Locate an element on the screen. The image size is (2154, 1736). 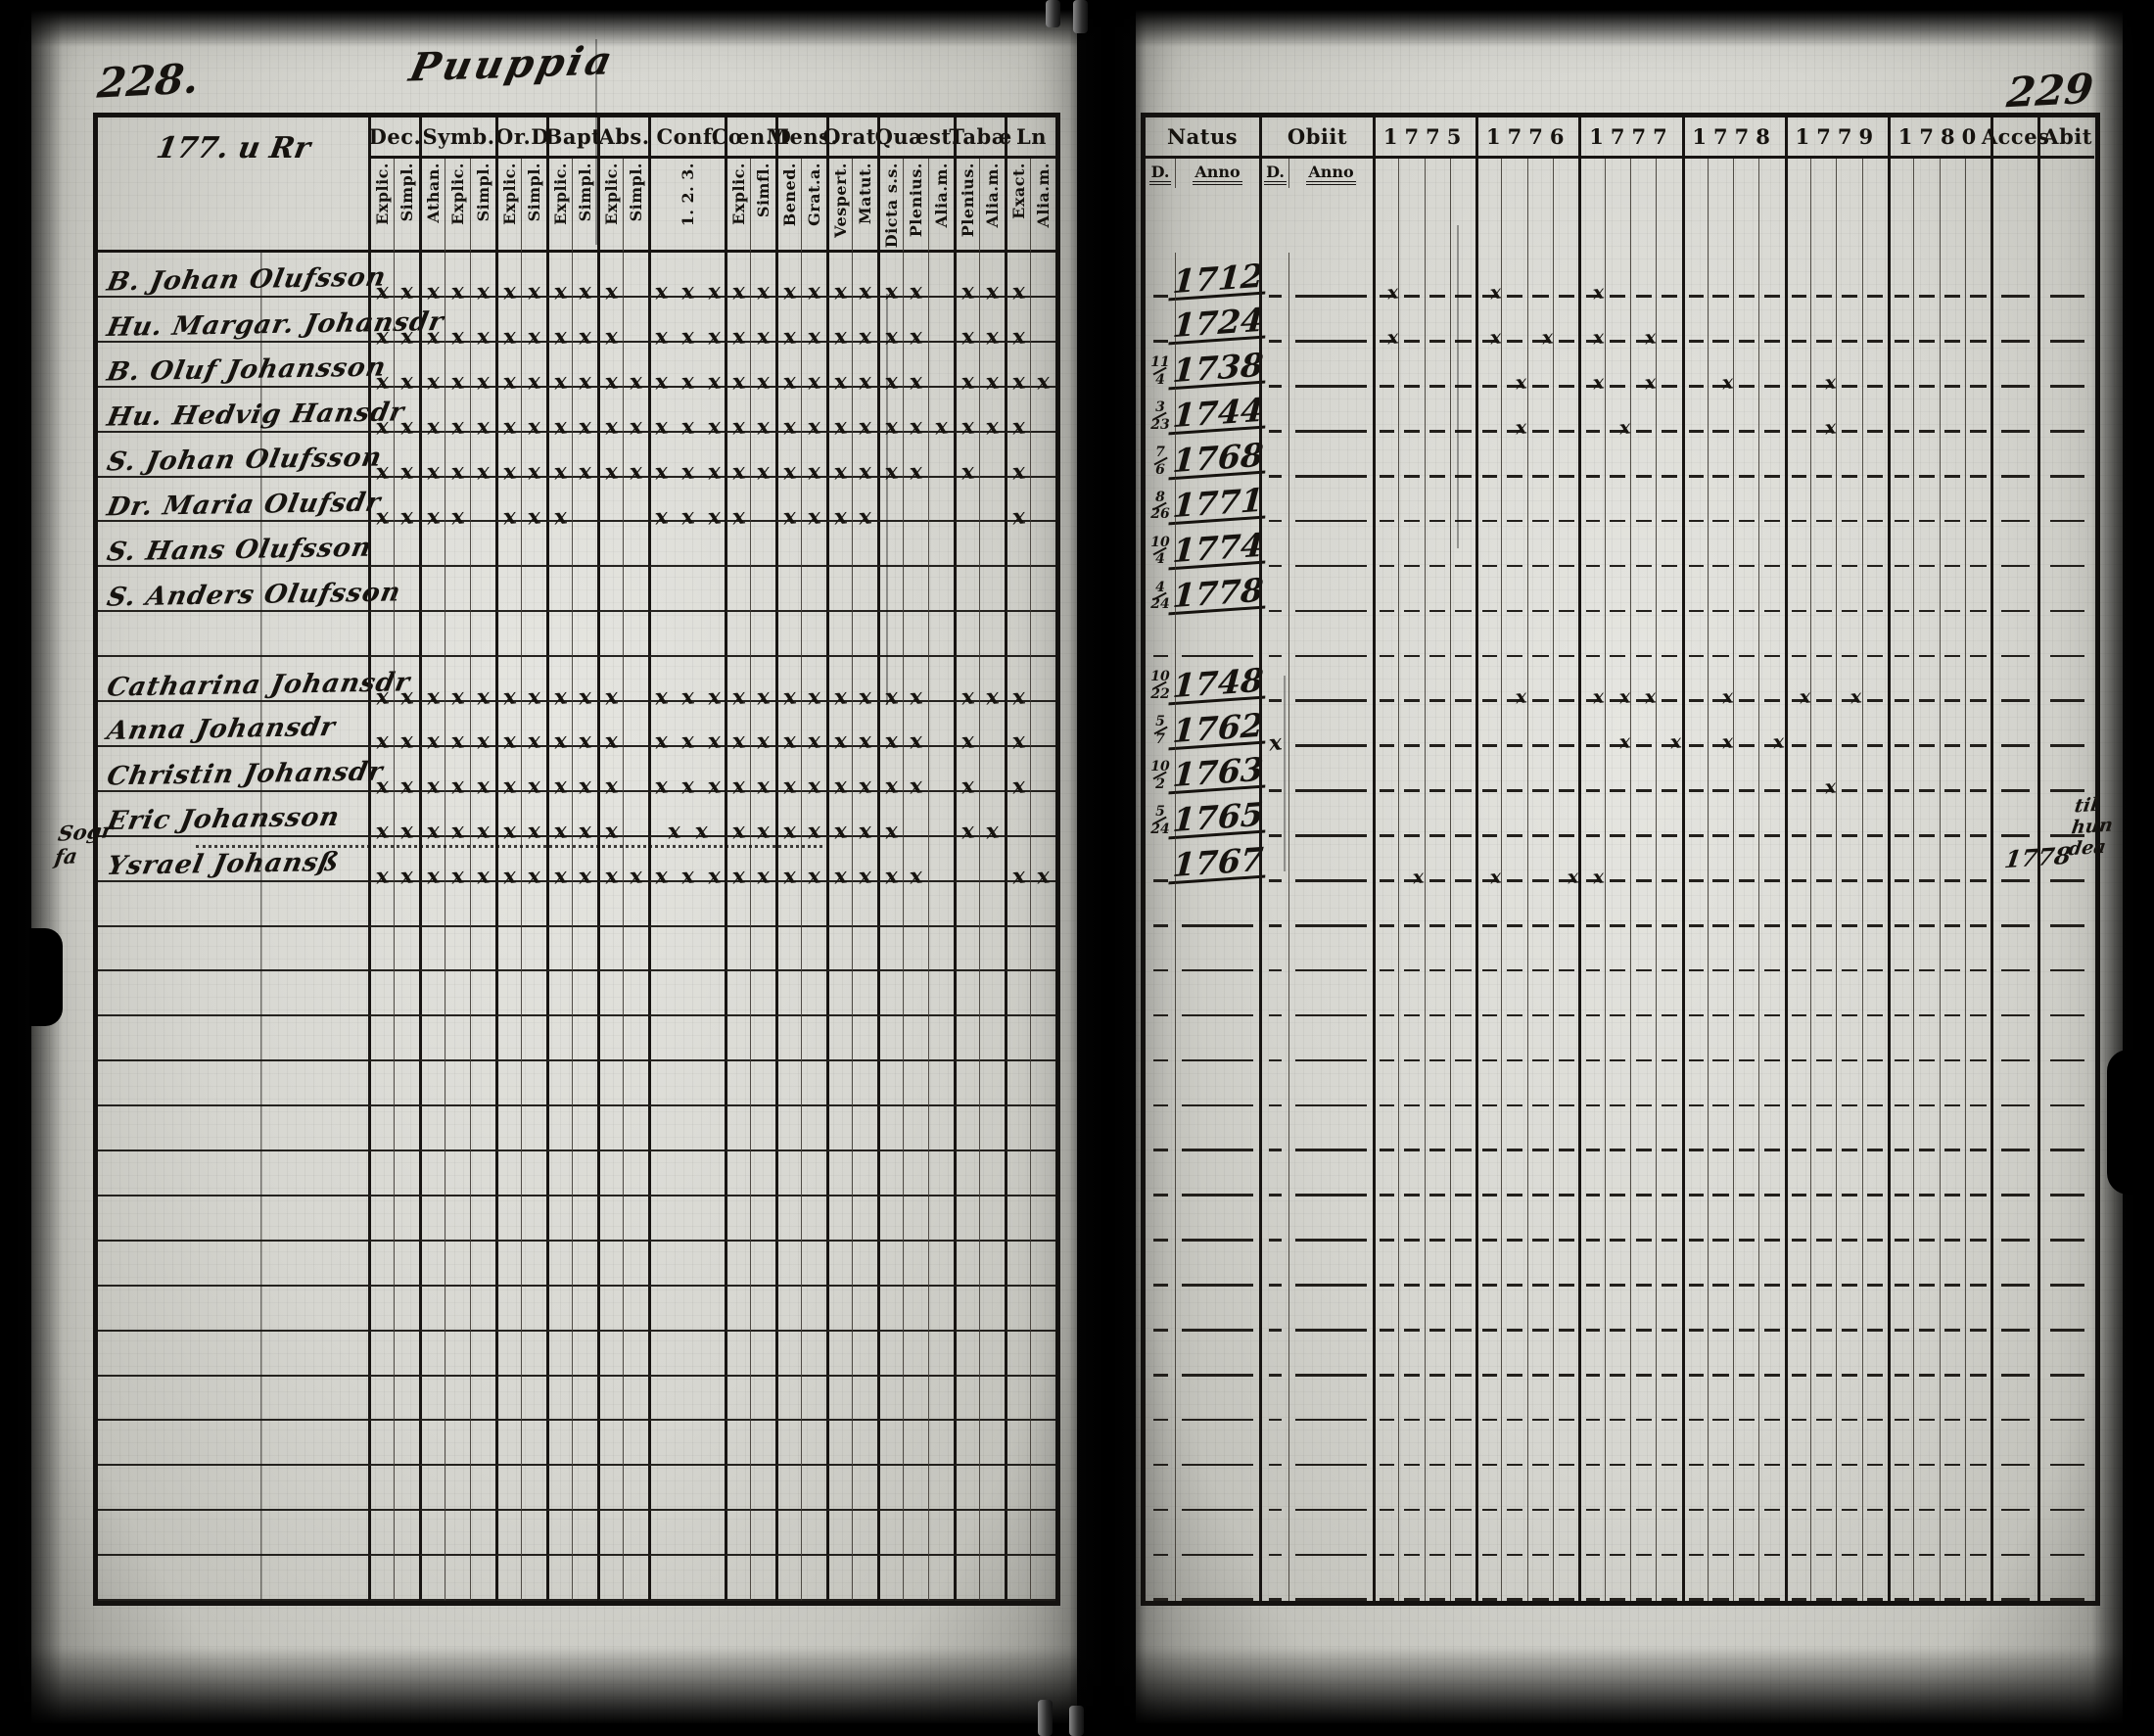
grid-cell is located at coordinates (1488, 206).